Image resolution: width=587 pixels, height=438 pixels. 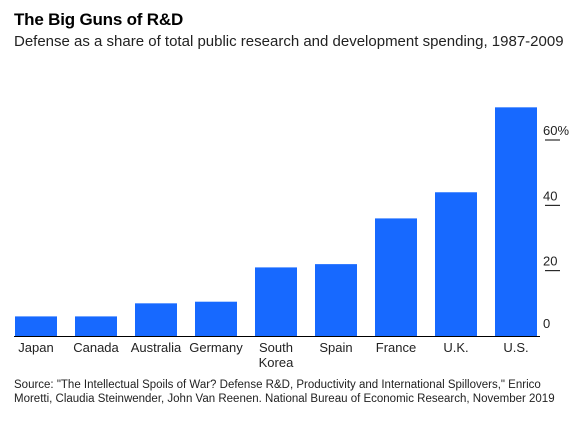 What do you see at coordinates (35, 347) in the screenshot?
I see `x-tick-label: Japan` at bounding box center [35, 347].